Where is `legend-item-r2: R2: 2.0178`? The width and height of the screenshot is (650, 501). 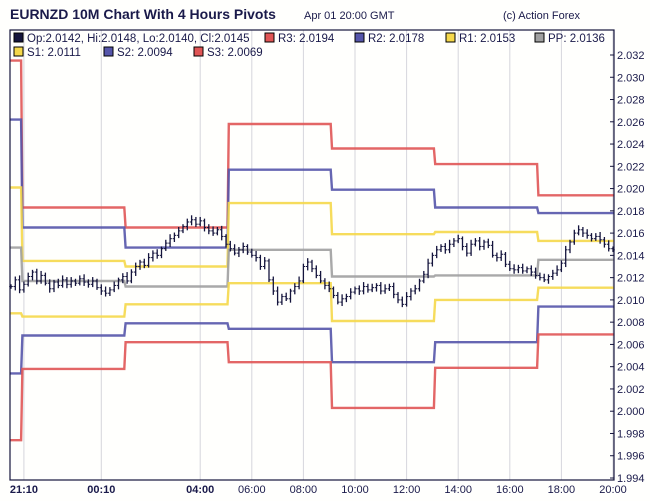 legend-item-r2: R2: 2.0178 is located at coordinates (396, 39).